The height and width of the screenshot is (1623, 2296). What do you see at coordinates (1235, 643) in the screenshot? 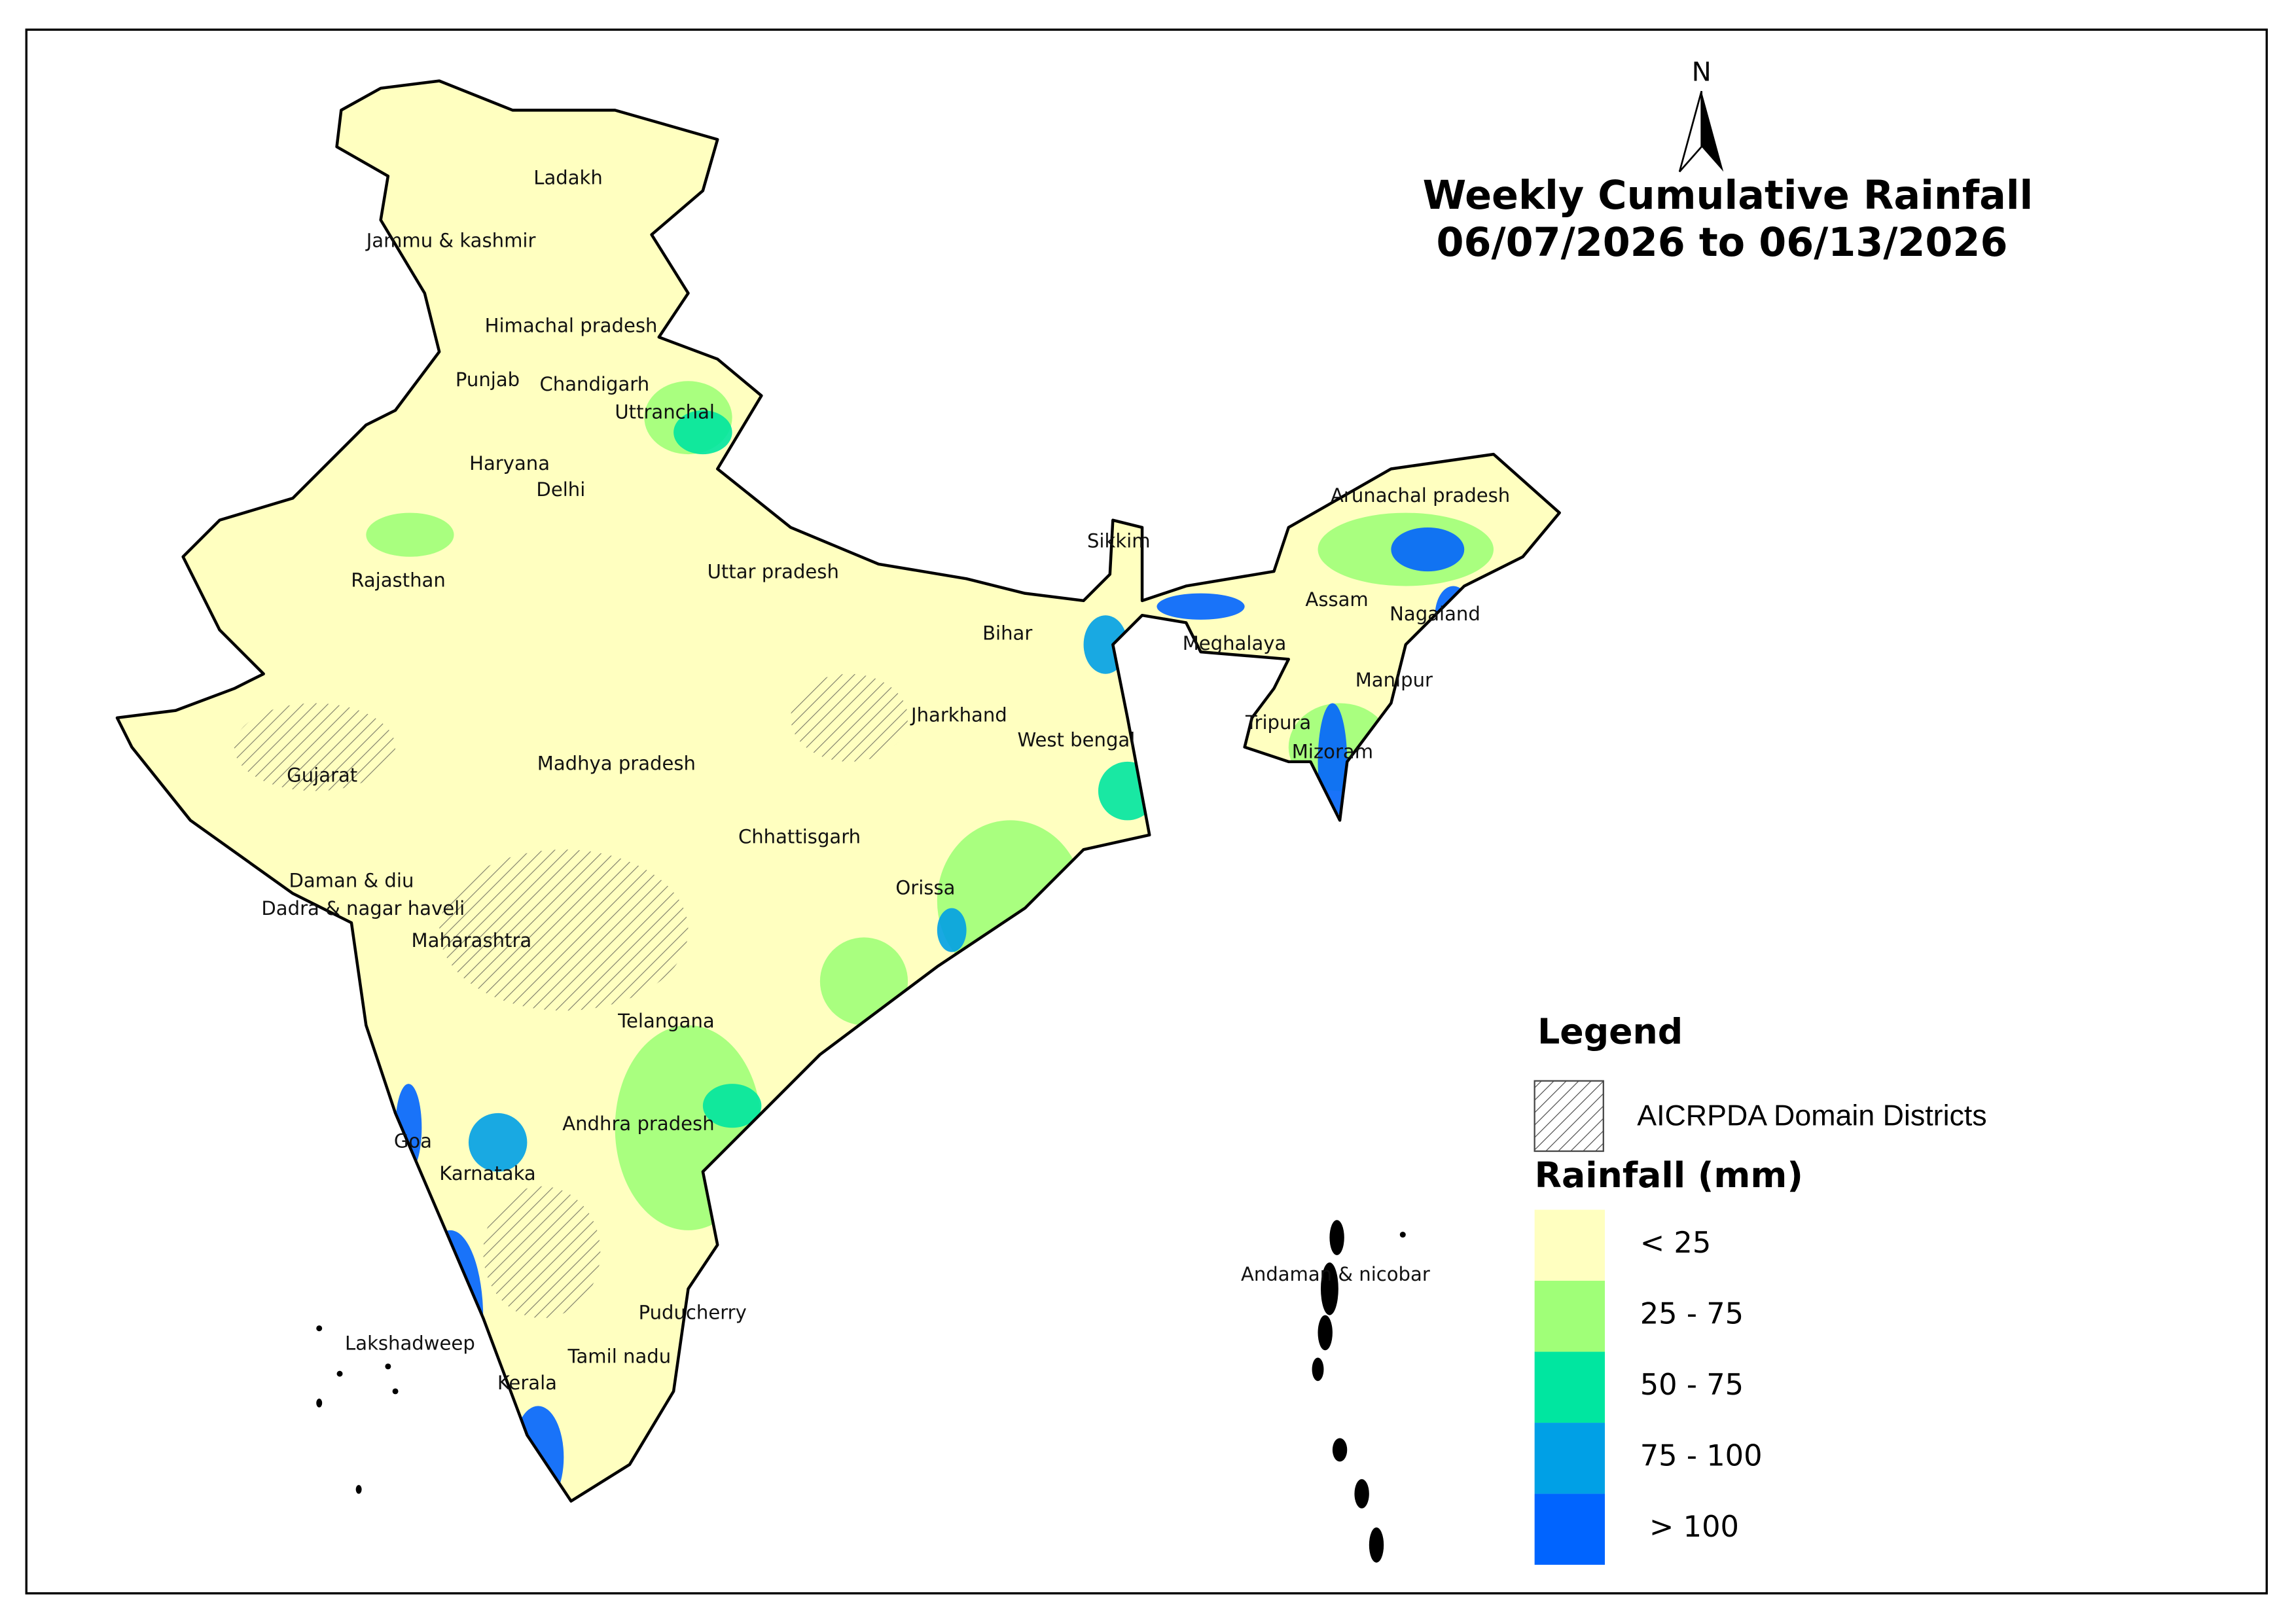
I see `state-label: Meghalaya` at bounding box center [1235, 643].